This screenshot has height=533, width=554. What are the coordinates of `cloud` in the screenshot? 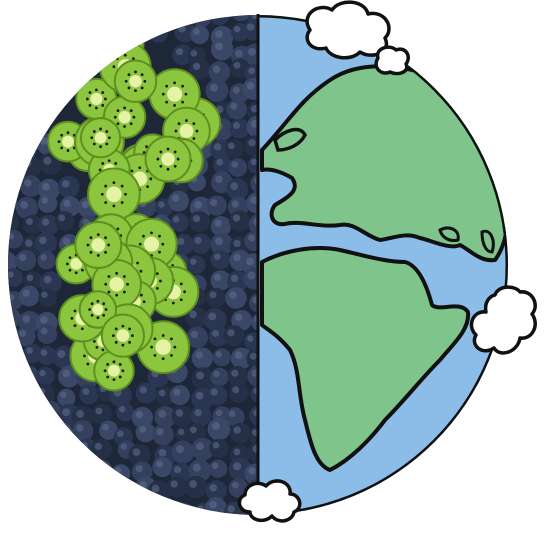 It's located at (348, 30).